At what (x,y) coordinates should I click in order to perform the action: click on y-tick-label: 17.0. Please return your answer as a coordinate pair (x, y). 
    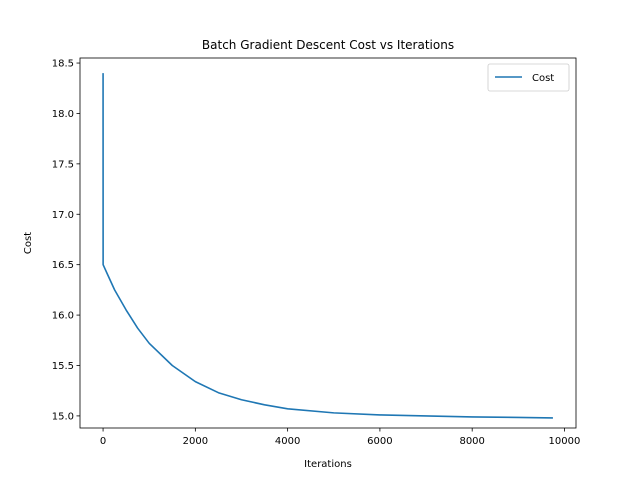
    Looking at the image, I should click on (63, 215).